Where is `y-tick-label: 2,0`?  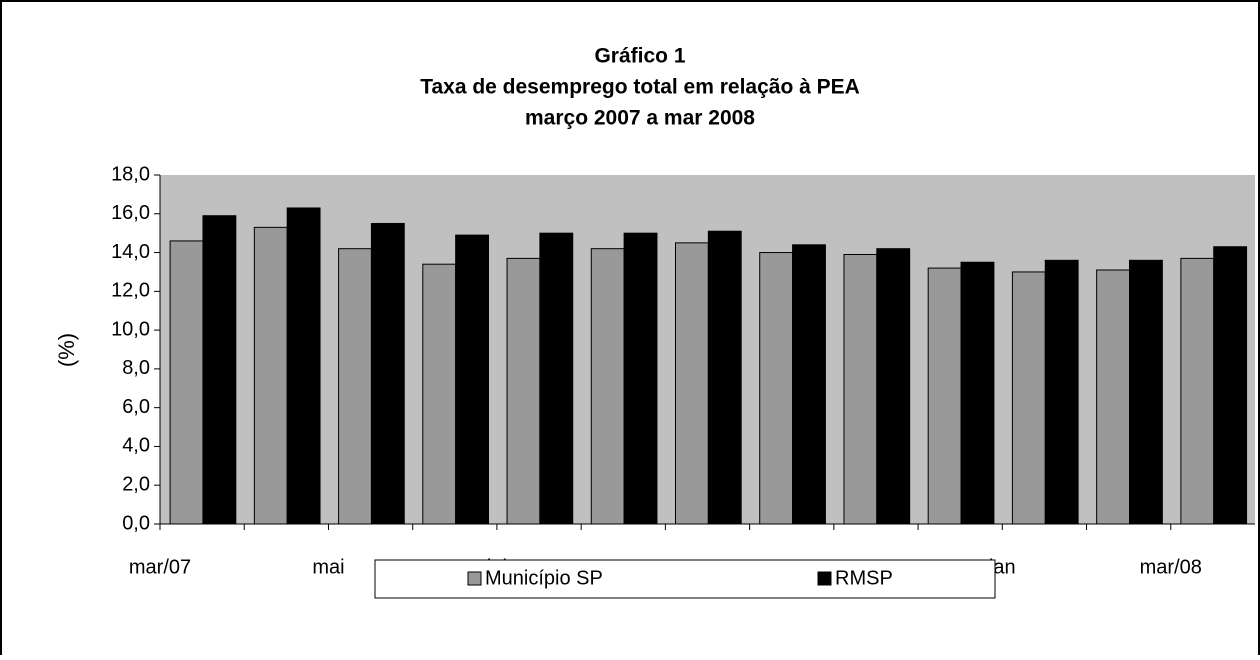 y-tick-label: 2,0 is located at coordinates (136, 485).